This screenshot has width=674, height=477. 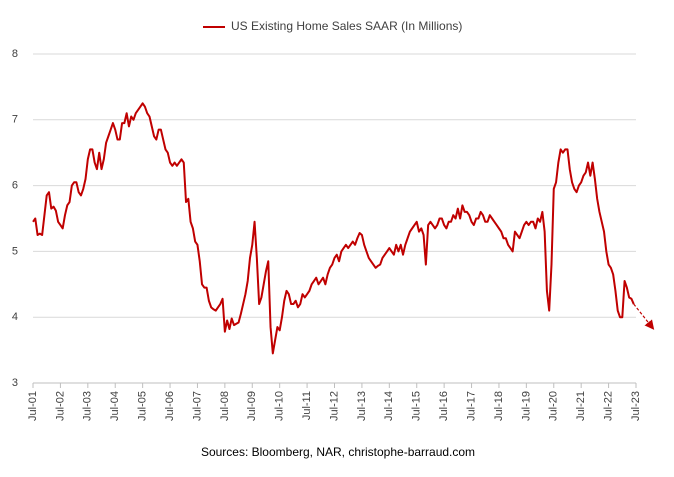 I want to click on x-tick-label: Jul-19, so click(x=526, y=406).